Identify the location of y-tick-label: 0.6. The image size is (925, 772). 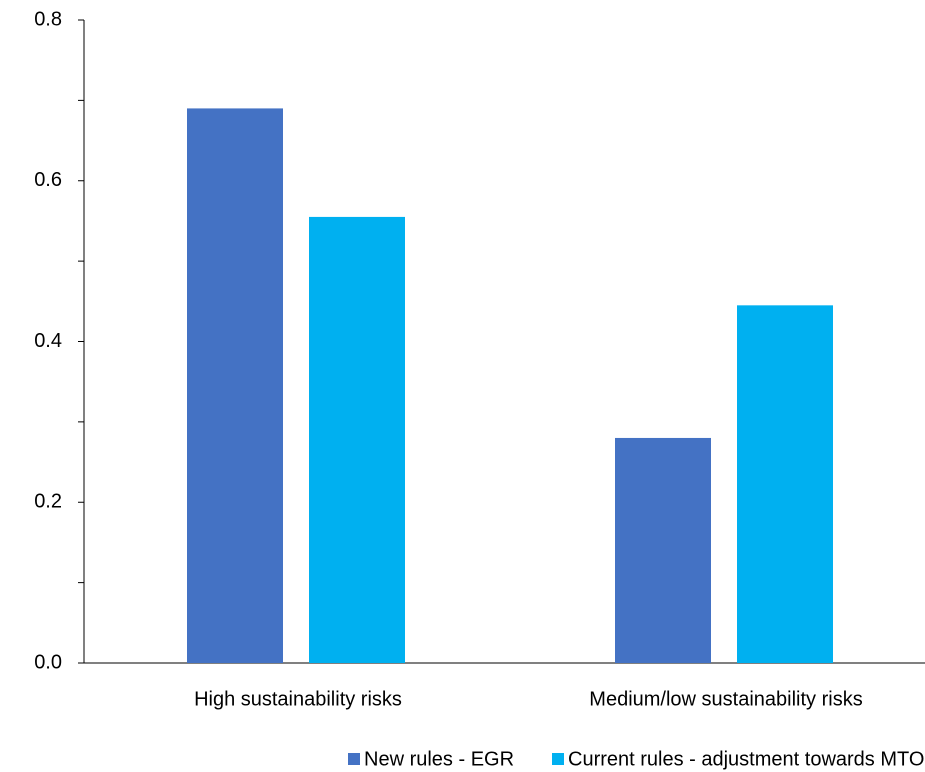
(48, 180).